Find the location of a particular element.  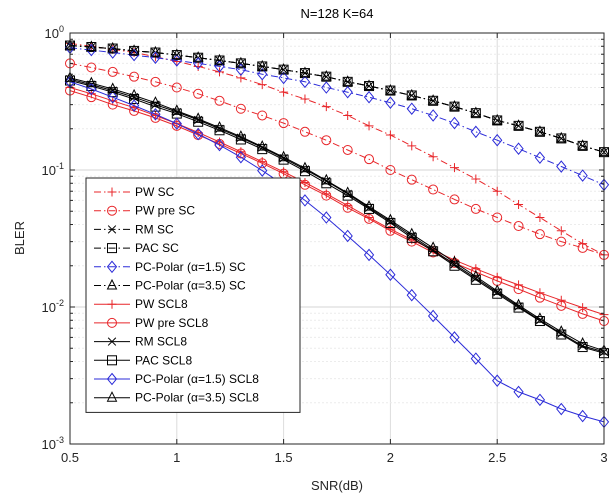

legend-label: RM SC is located at coordinates (154, 229).